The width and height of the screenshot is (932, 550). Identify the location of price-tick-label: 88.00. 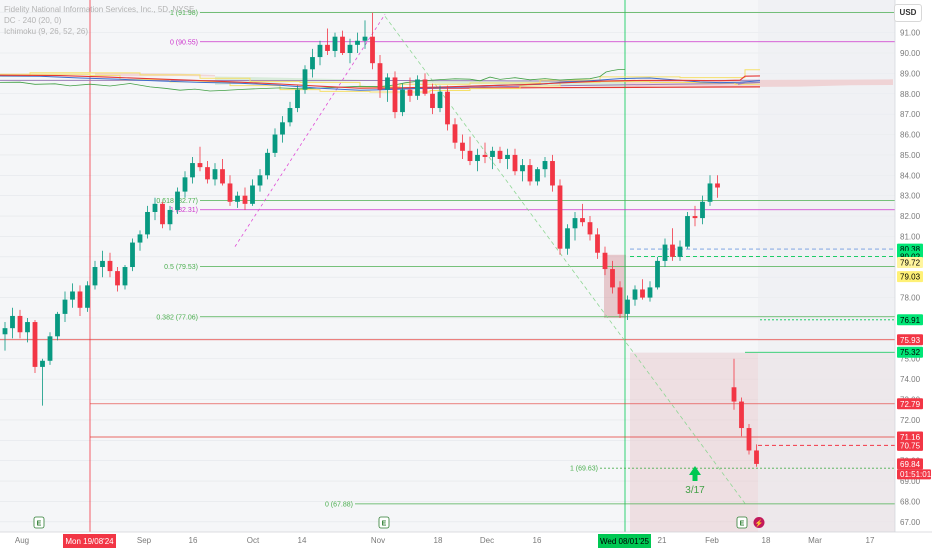
(910, 94).